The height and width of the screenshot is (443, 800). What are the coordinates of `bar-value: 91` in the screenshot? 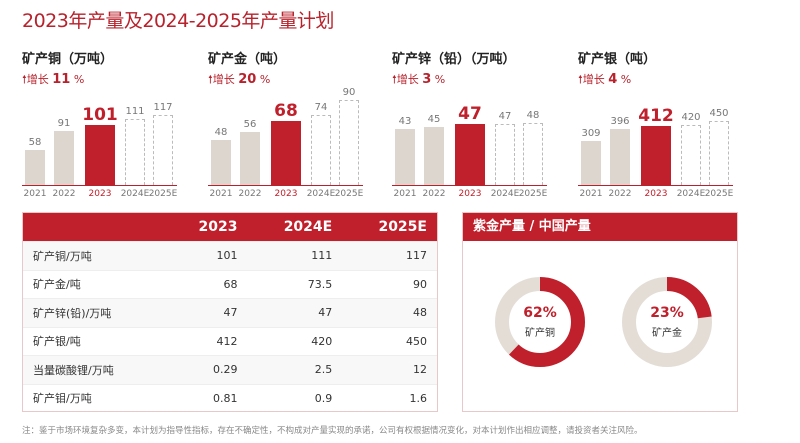 It's located at (64, 123).